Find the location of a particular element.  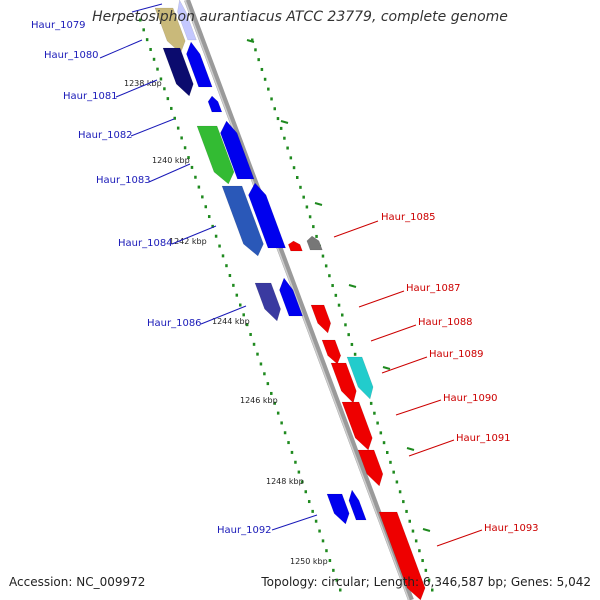

gene-label-forward: Haur_1082 is located at coordinates (105, 135).